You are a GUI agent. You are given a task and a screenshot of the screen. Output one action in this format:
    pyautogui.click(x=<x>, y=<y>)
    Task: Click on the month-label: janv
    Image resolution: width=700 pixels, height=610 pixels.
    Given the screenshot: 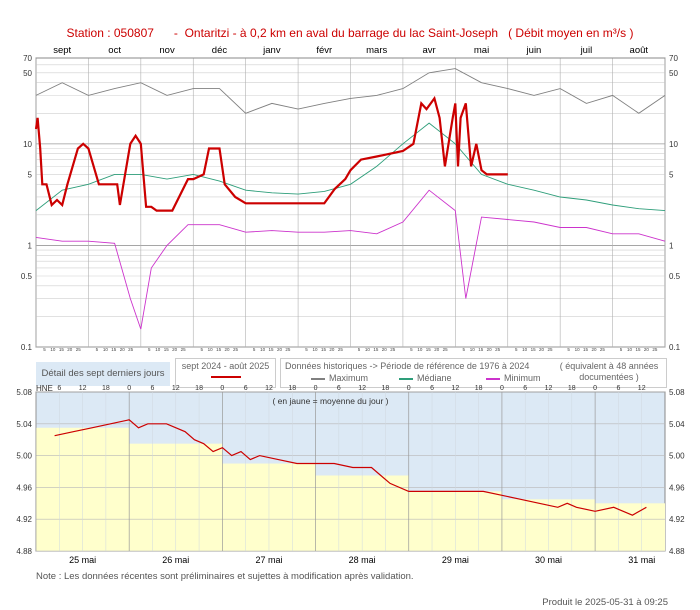 What is the action you would take?
    pyautogui.click(x=271, y=50)
    